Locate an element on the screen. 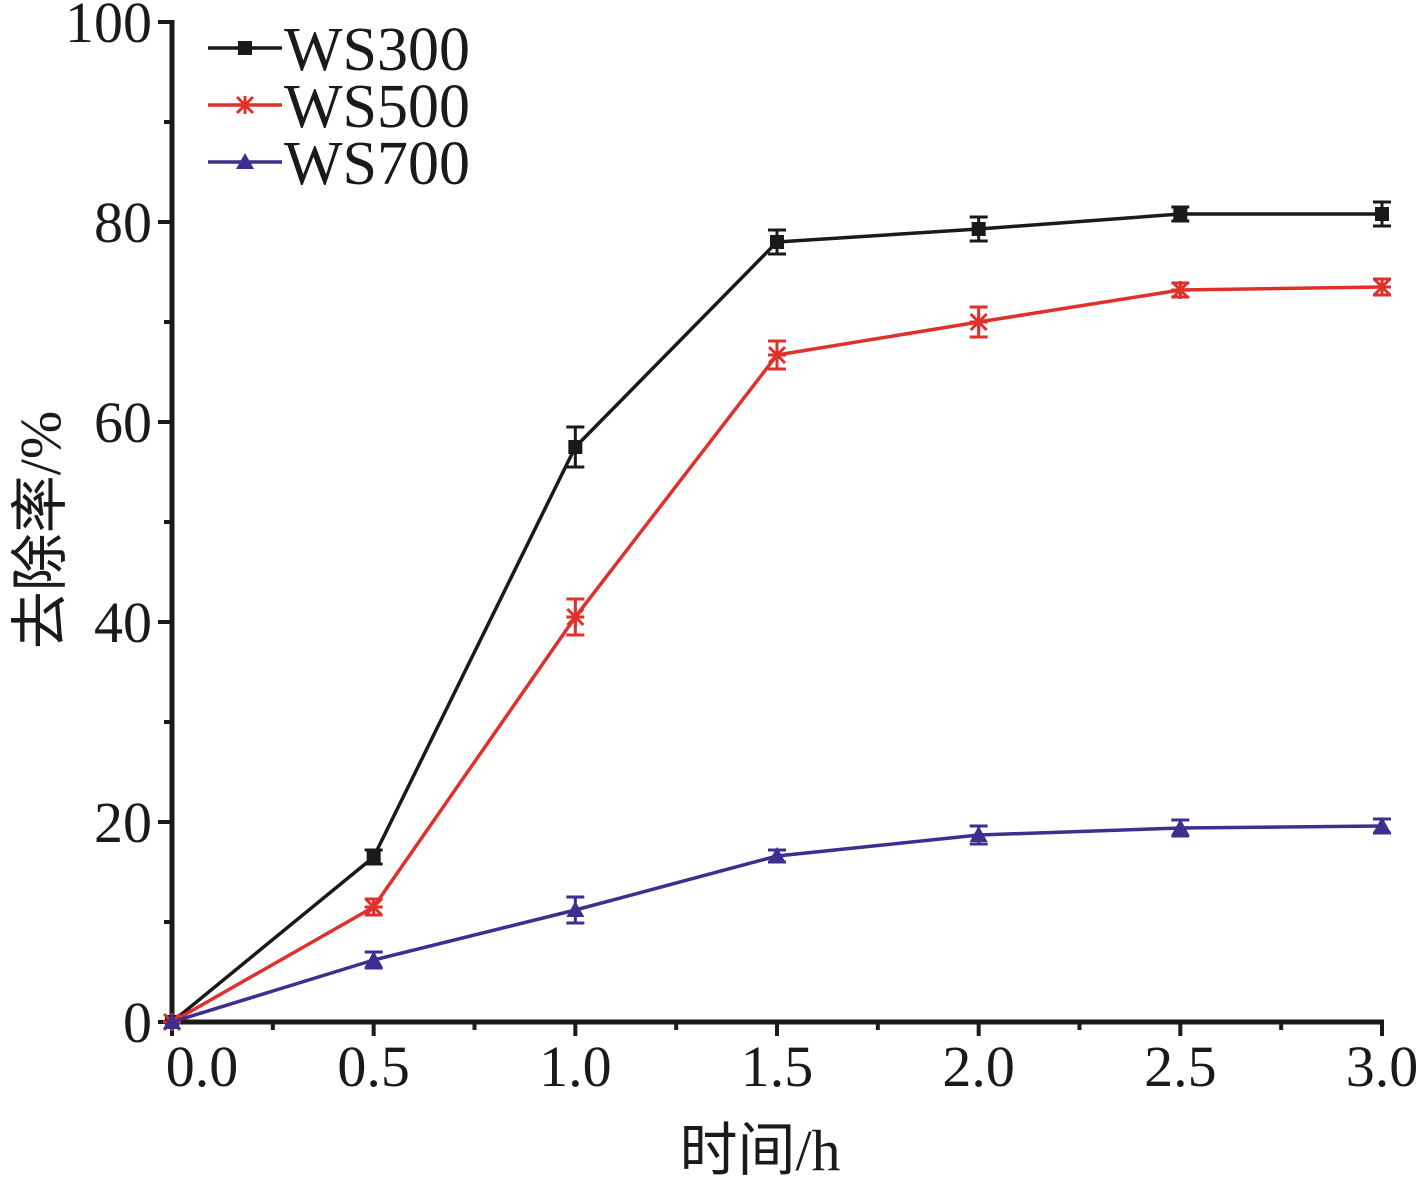 This screenshot has height=1186, width=1417. y-tick-label: 40 is located at coordinates (123, 622).